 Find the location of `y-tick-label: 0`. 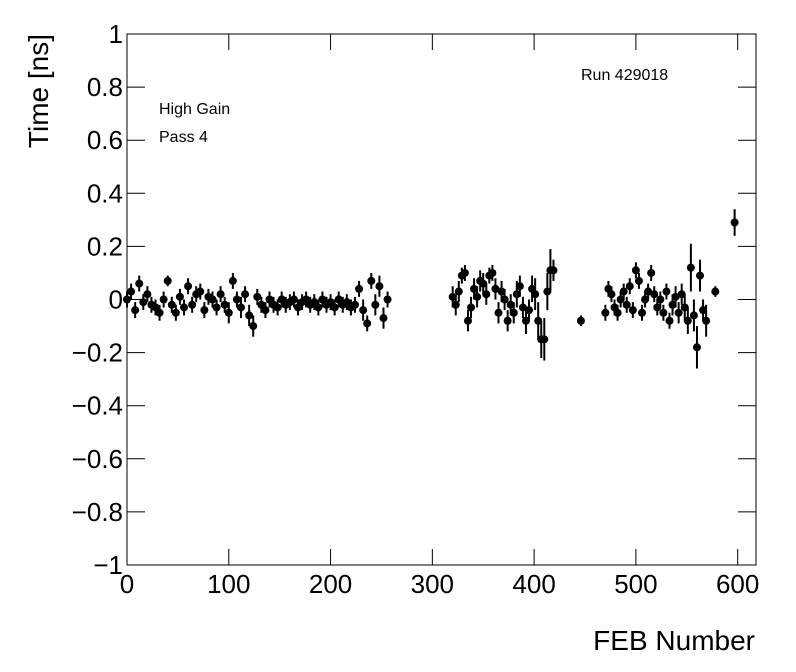

y-tick-label: 0 is located at coordinates (116, 300).